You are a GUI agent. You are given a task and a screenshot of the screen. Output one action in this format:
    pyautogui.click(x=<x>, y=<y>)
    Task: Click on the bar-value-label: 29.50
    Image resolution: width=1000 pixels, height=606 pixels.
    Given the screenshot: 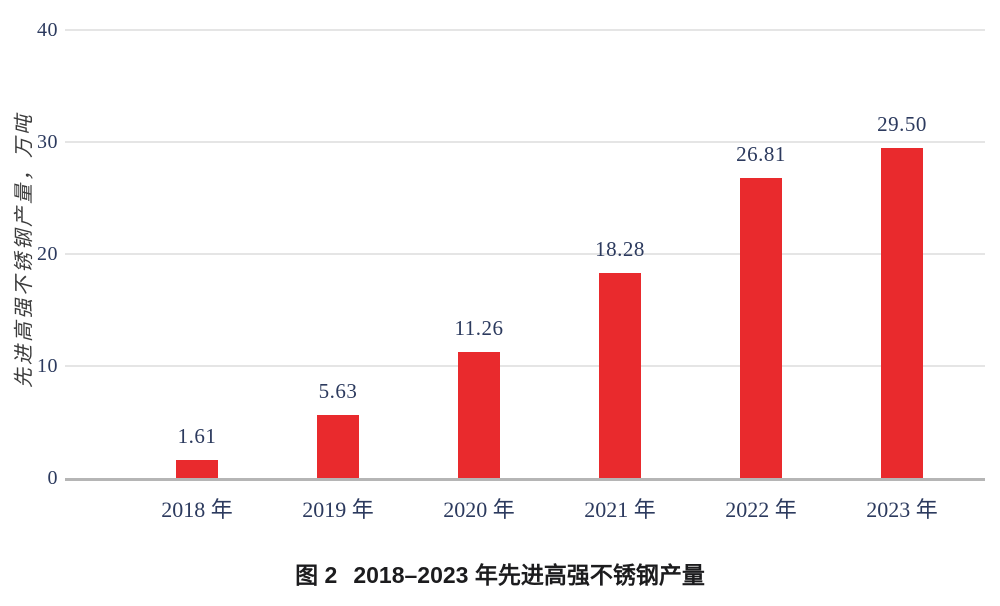 What is the action you would take?
    pyautogui.click(x=902, y=123)
    